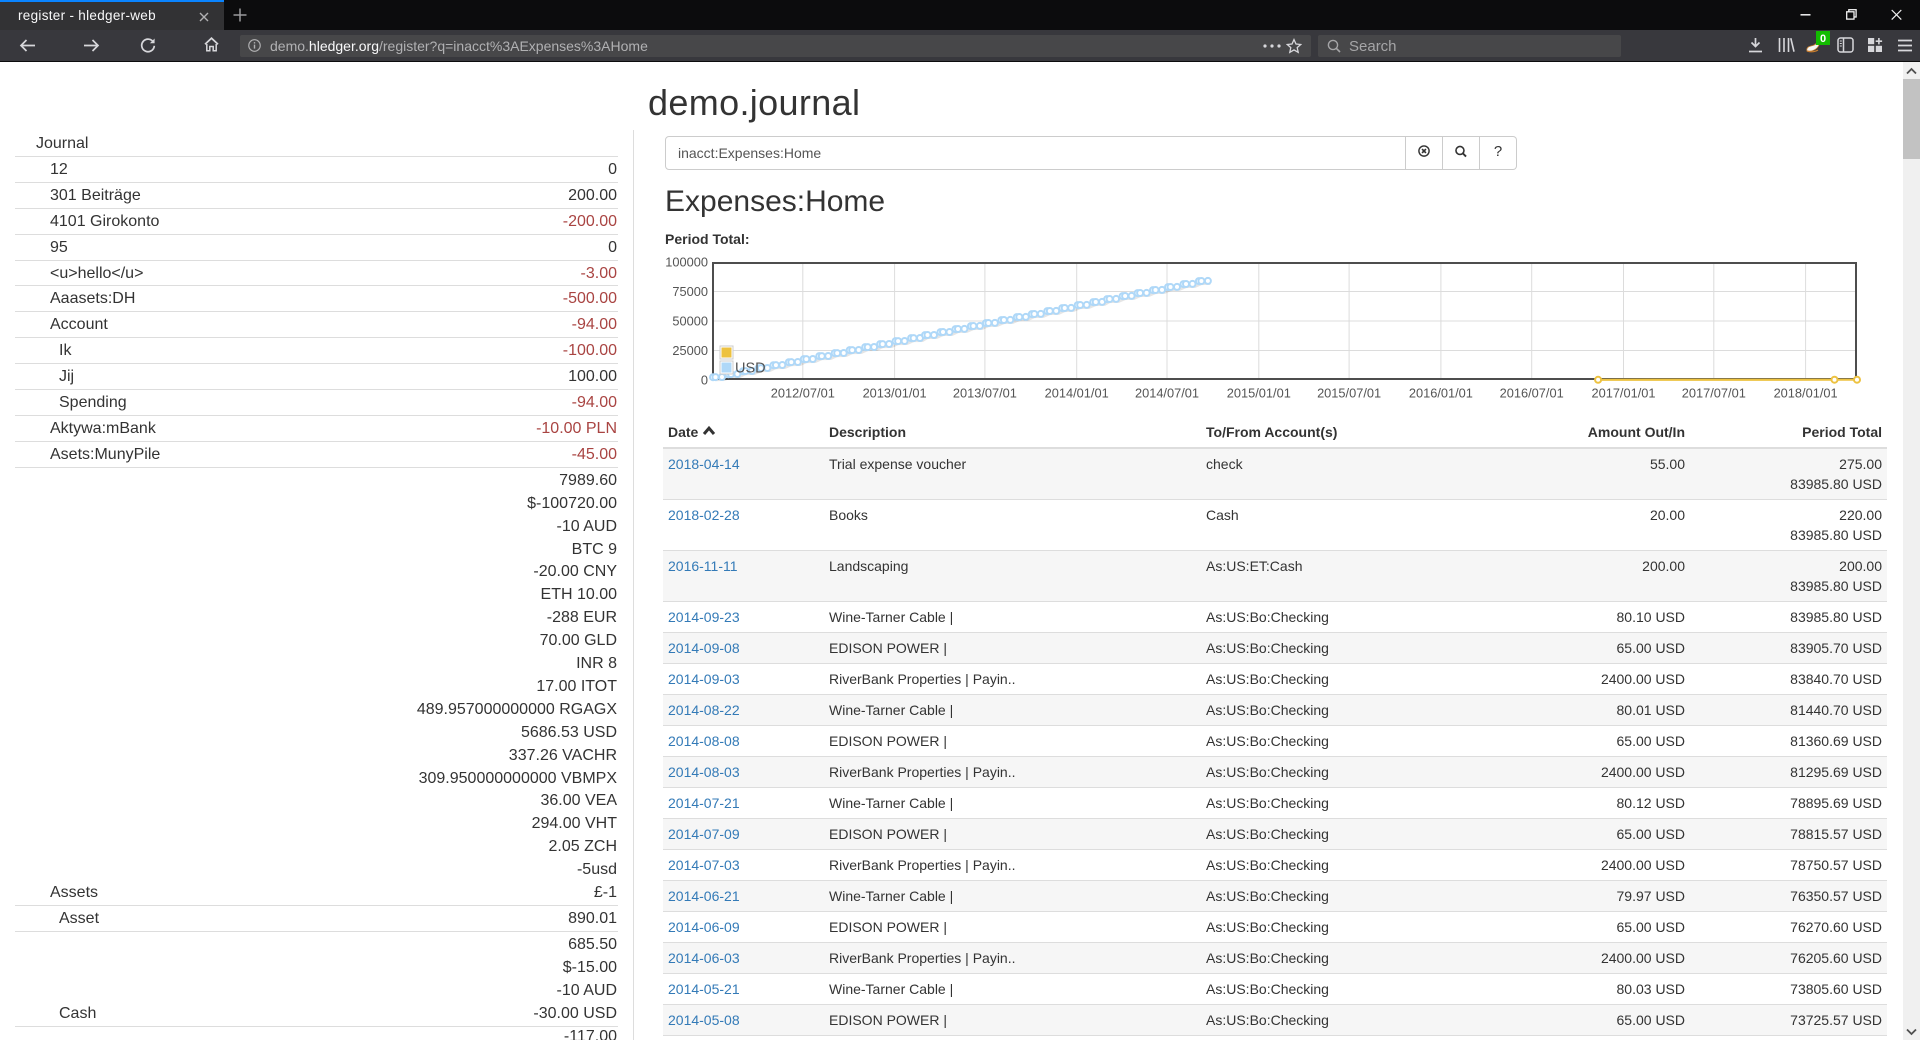 Image resolution: width=1920 pixels, height=1040 pixels. What do you see at coordinates (1349, 393) in the screenshot?
I see `svg-text: 2015/07/01` at bounding box center [1349, 393].